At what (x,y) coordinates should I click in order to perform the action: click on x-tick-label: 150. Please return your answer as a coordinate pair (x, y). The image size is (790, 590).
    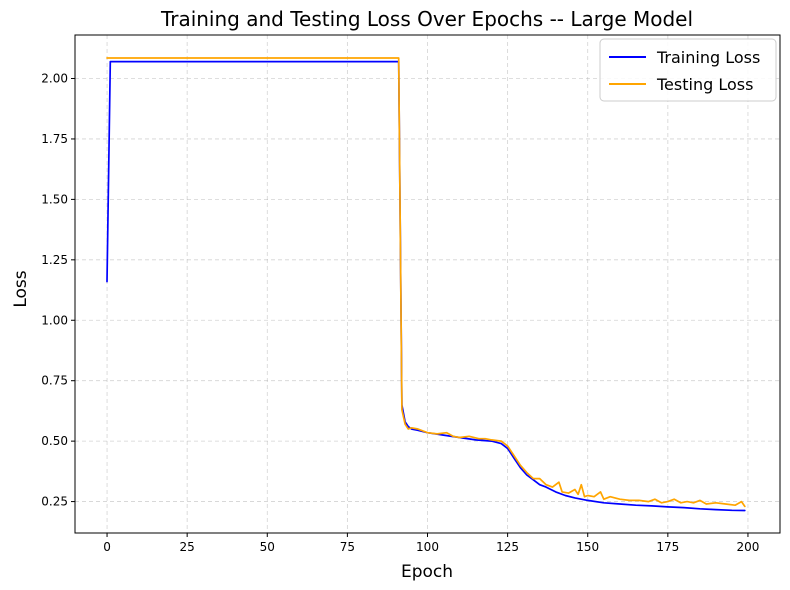
    Looking at the image, I should click on (587, 547).